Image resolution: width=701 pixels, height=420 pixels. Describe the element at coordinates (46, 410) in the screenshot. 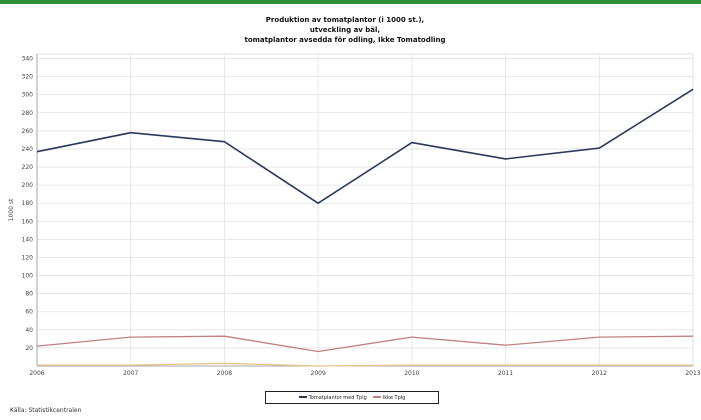

I see `source-note: Källa: Statistikcentralen` at that location.